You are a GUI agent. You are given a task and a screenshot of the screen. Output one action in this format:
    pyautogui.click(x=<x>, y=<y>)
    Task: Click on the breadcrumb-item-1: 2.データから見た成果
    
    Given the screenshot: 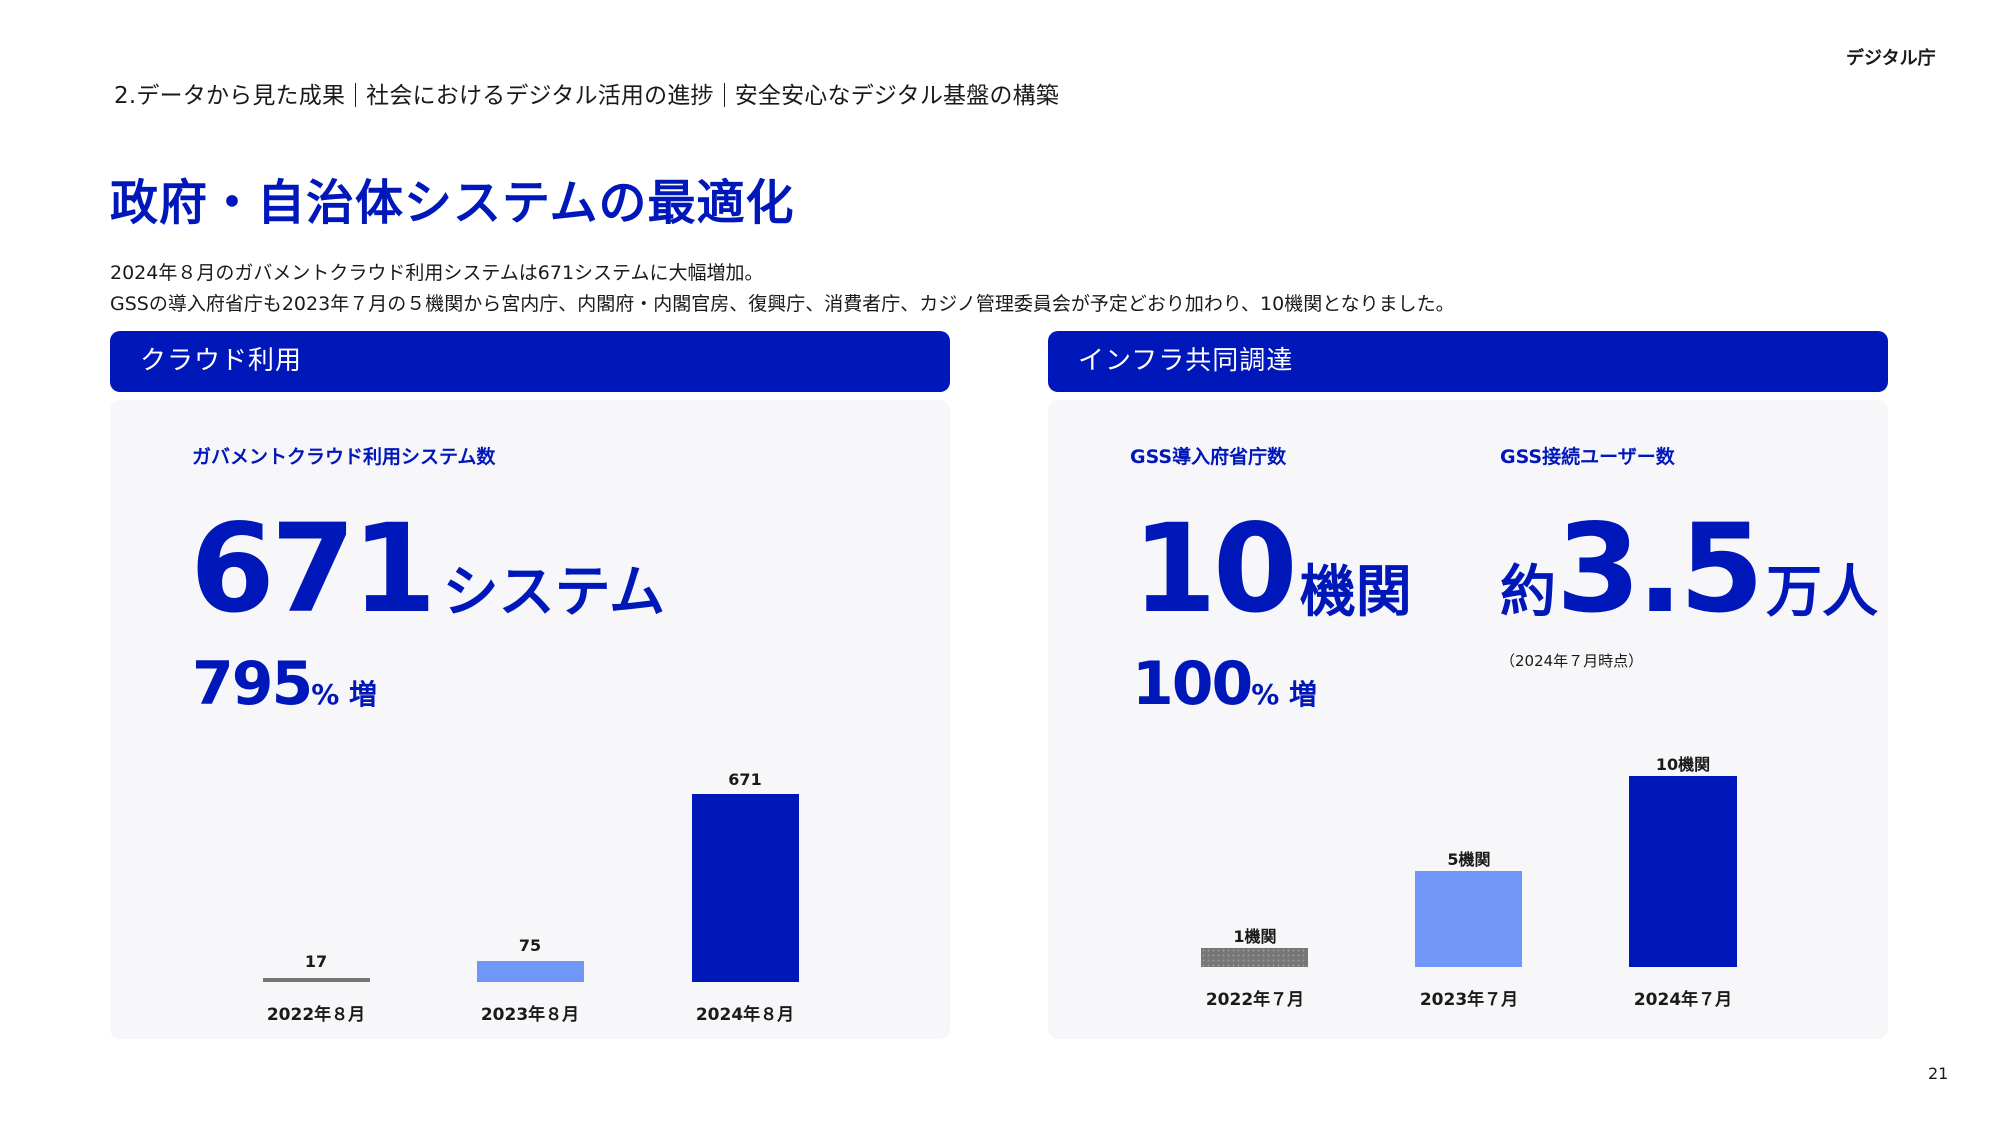 What is the action you would take?
    pyautogui.click(x=230, y=96)
    